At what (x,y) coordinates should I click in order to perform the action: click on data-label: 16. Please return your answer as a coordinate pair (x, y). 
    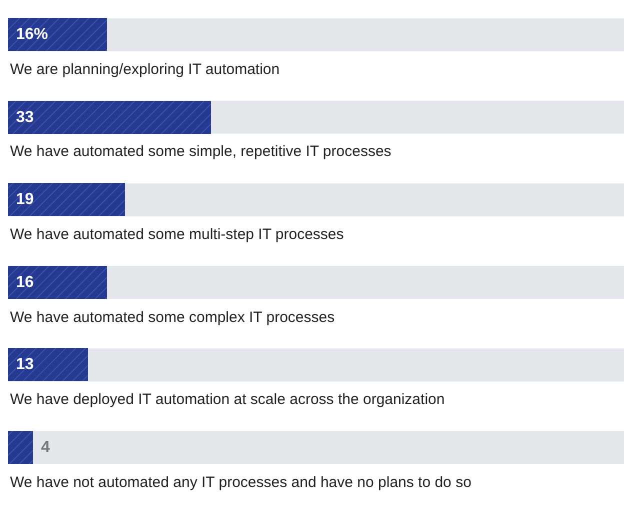
    Looking at the image, I should click on (25, 282).